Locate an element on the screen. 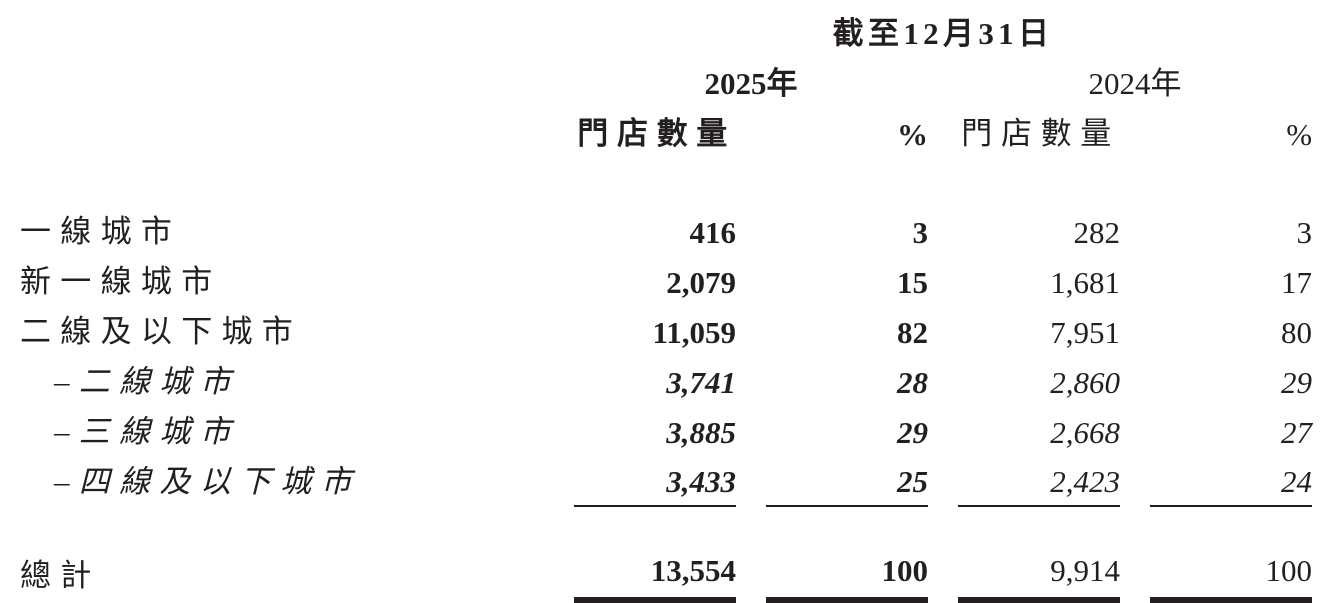  cell-pct-2025: 82 is located at coordinates (912, 332).